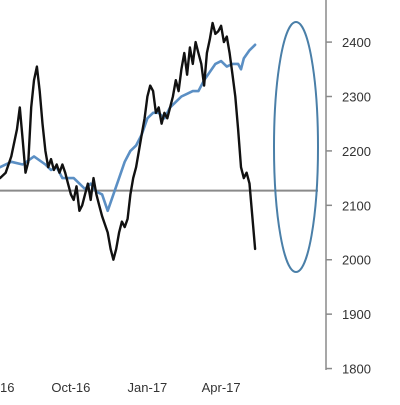  I want to click on annotation-layer, so click(296, 147).